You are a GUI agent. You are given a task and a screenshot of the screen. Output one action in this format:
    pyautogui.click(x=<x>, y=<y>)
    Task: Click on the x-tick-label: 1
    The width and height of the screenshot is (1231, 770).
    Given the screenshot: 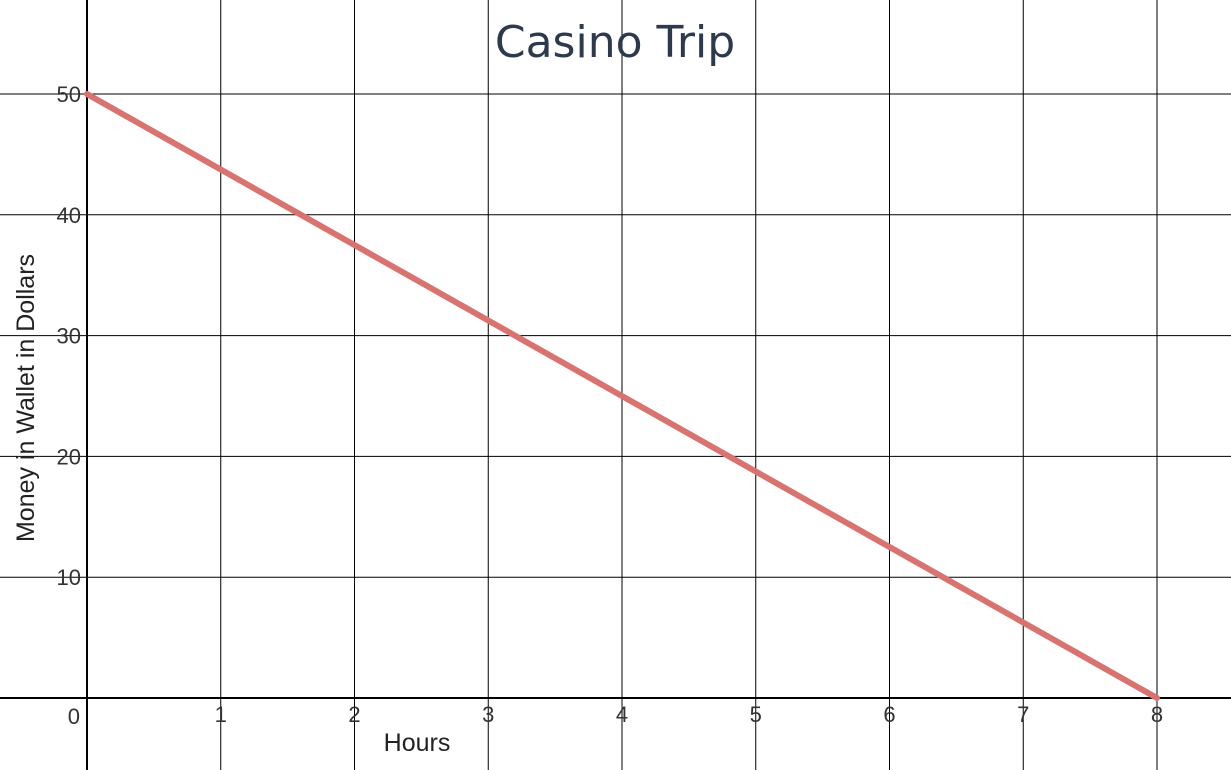 What is the action you would take?
    pyautogui.click(x=221, y=714)
    